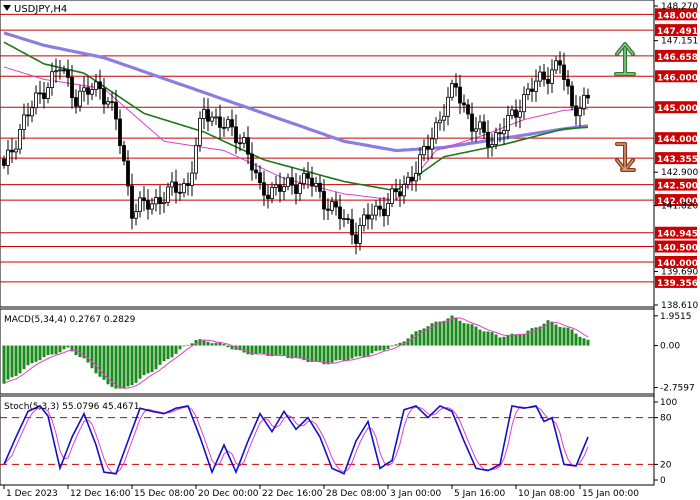  Describe the element at coordinates (679, 7) in the screenshot. I see `price-tick-label: 148.270` at that location.